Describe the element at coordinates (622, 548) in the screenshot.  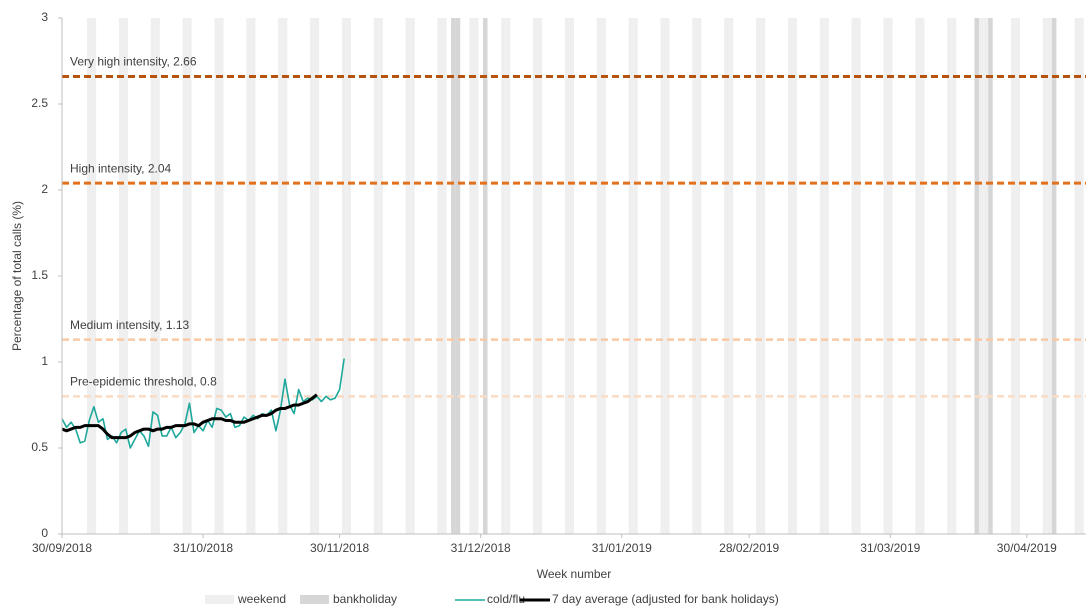
I see `x-tick-label: 31/01/2019` at that location.